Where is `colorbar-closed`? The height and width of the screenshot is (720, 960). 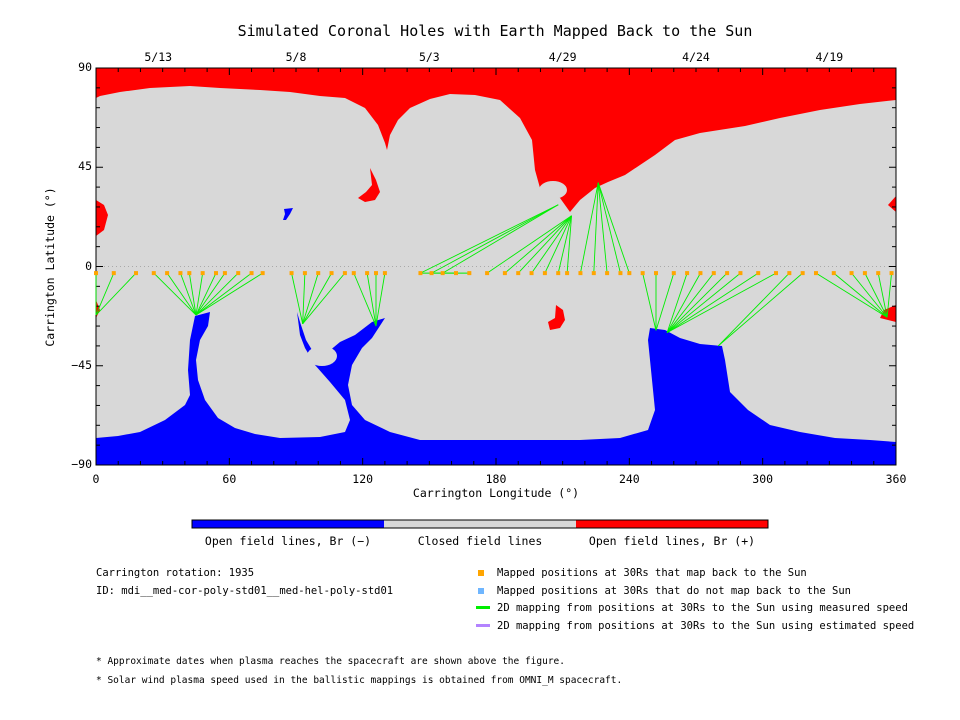
colorbar-closed is located at coordinates (480, 524).